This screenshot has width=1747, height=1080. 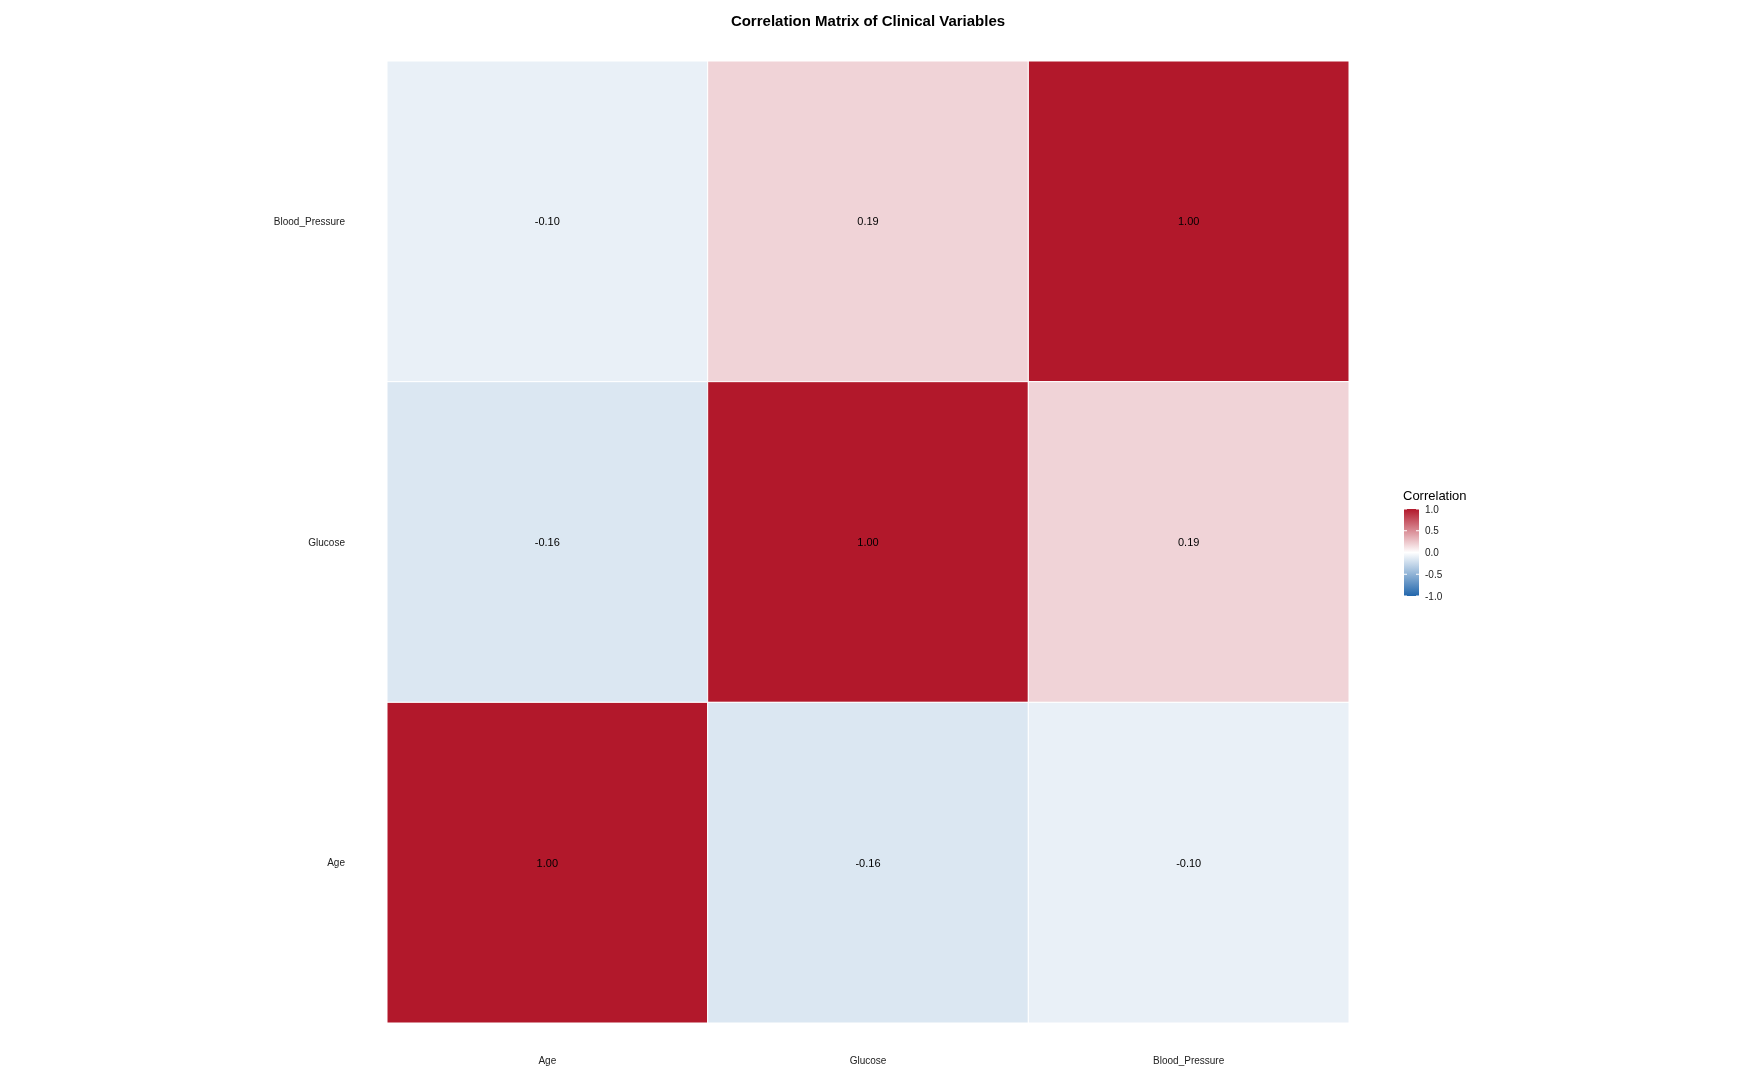 I want to click on color-bar-label: 0.5, so click(x=1432, y=531).